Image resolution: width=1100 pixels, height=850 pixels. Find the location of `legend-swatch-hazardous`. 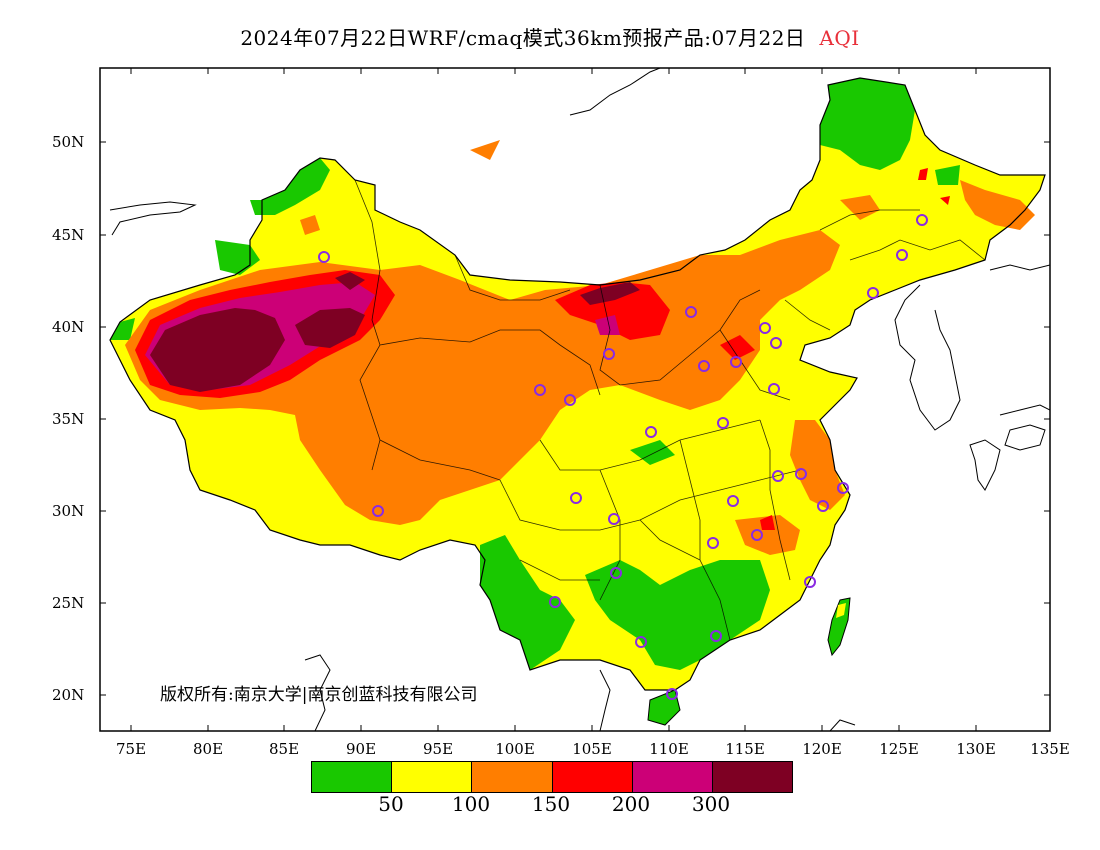

legend-swatch-hazardous is located at coordinates (752, 777).